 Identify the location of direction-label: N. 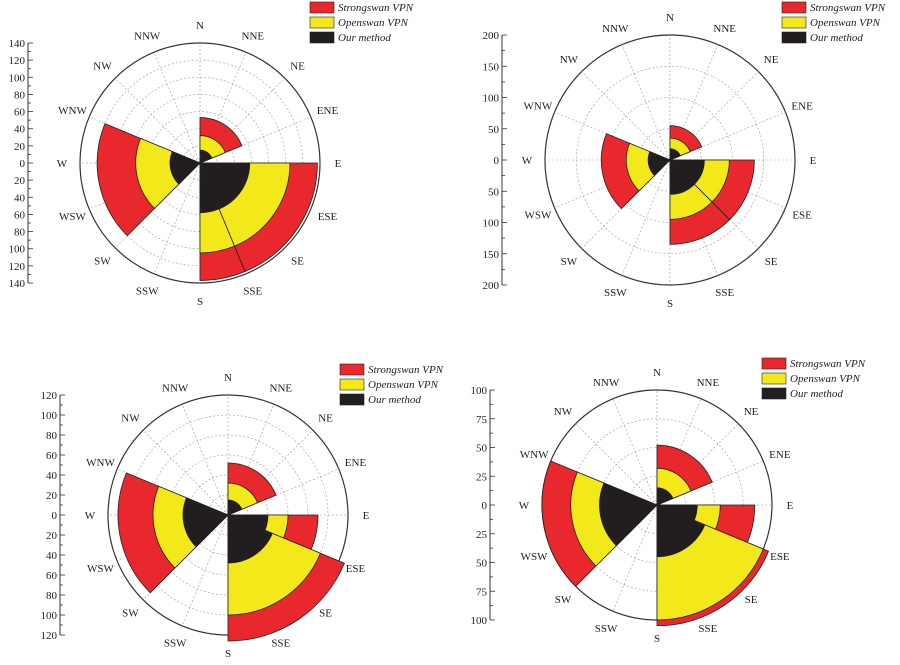
(670, 18).